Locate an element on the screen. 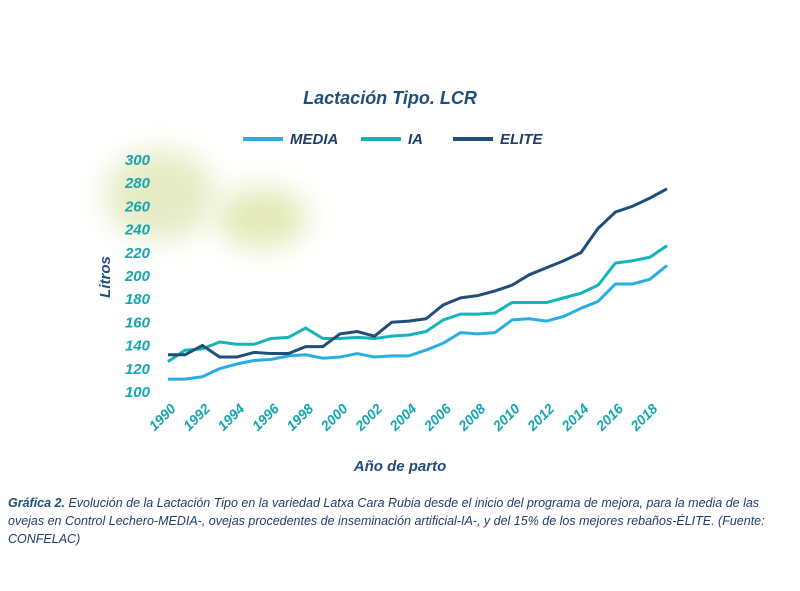  x-tick-label: 2004 is located at coordinates (403, 417).